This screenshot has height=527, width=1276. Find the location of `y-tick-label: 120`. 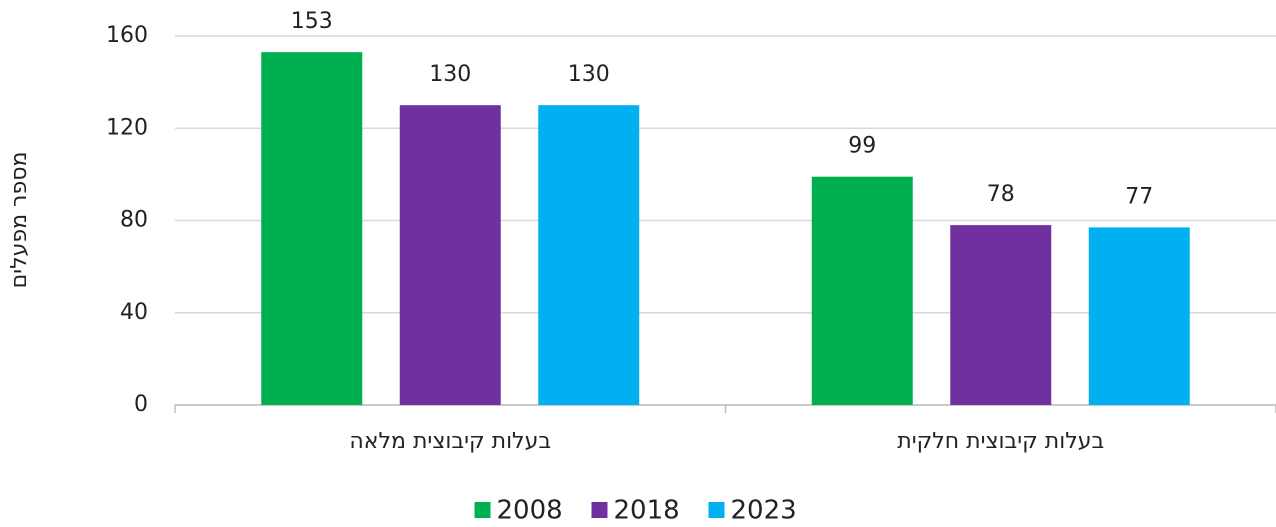

y-tick-label: 120 is located at coordinates (127, 127).